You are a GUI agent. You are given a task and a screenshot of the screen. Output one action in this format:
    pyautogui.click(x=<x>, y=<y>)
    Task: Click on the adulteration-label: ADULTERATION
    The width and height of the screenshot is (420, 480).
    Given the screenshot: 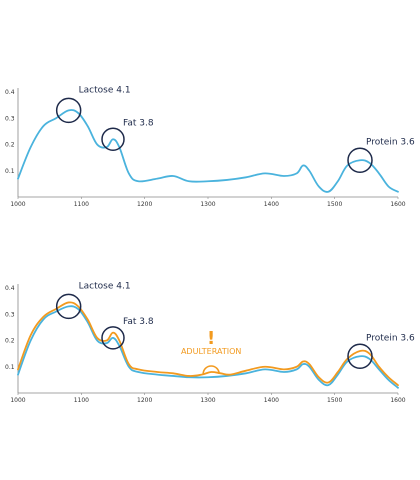 What is the action you would take?
    pyautogui.click(x=211, y=351)
    